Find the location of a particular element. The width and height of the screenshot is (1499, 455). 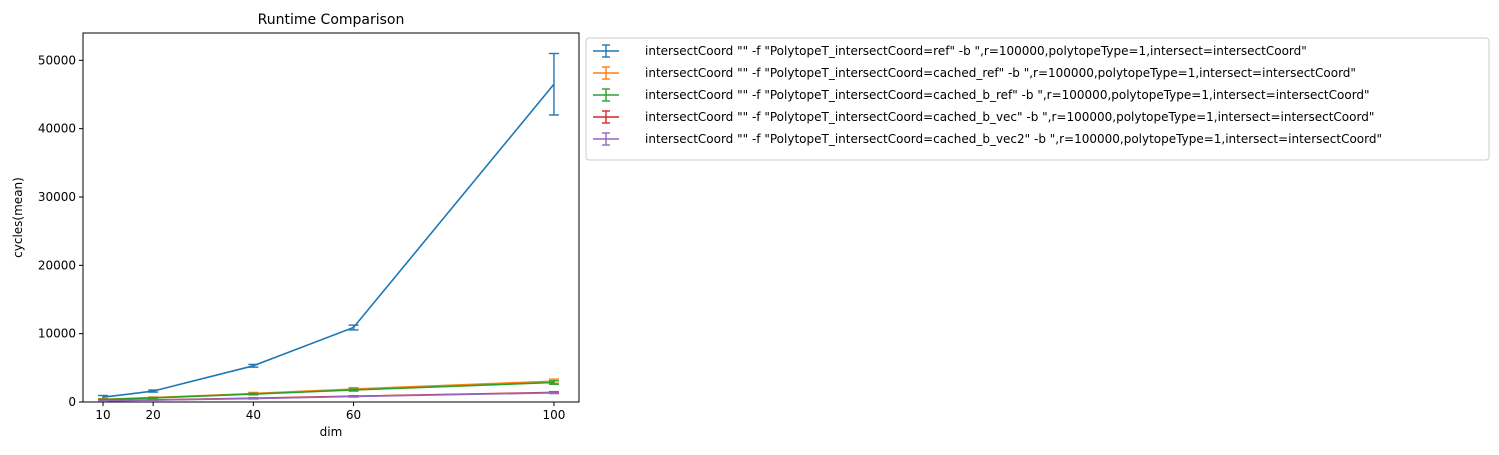

x-tick-label: 20 is located at coordinates (153, 415).